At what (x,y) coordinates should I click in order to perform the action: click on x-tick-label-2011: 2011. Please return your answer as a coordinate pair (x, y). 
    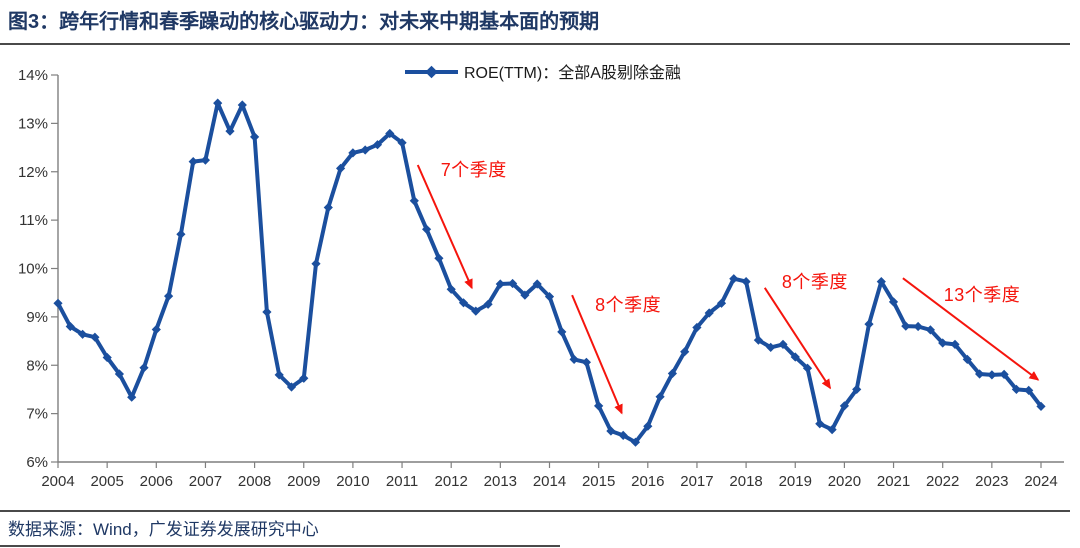
    Looking at the image, I should click on (402, 481).